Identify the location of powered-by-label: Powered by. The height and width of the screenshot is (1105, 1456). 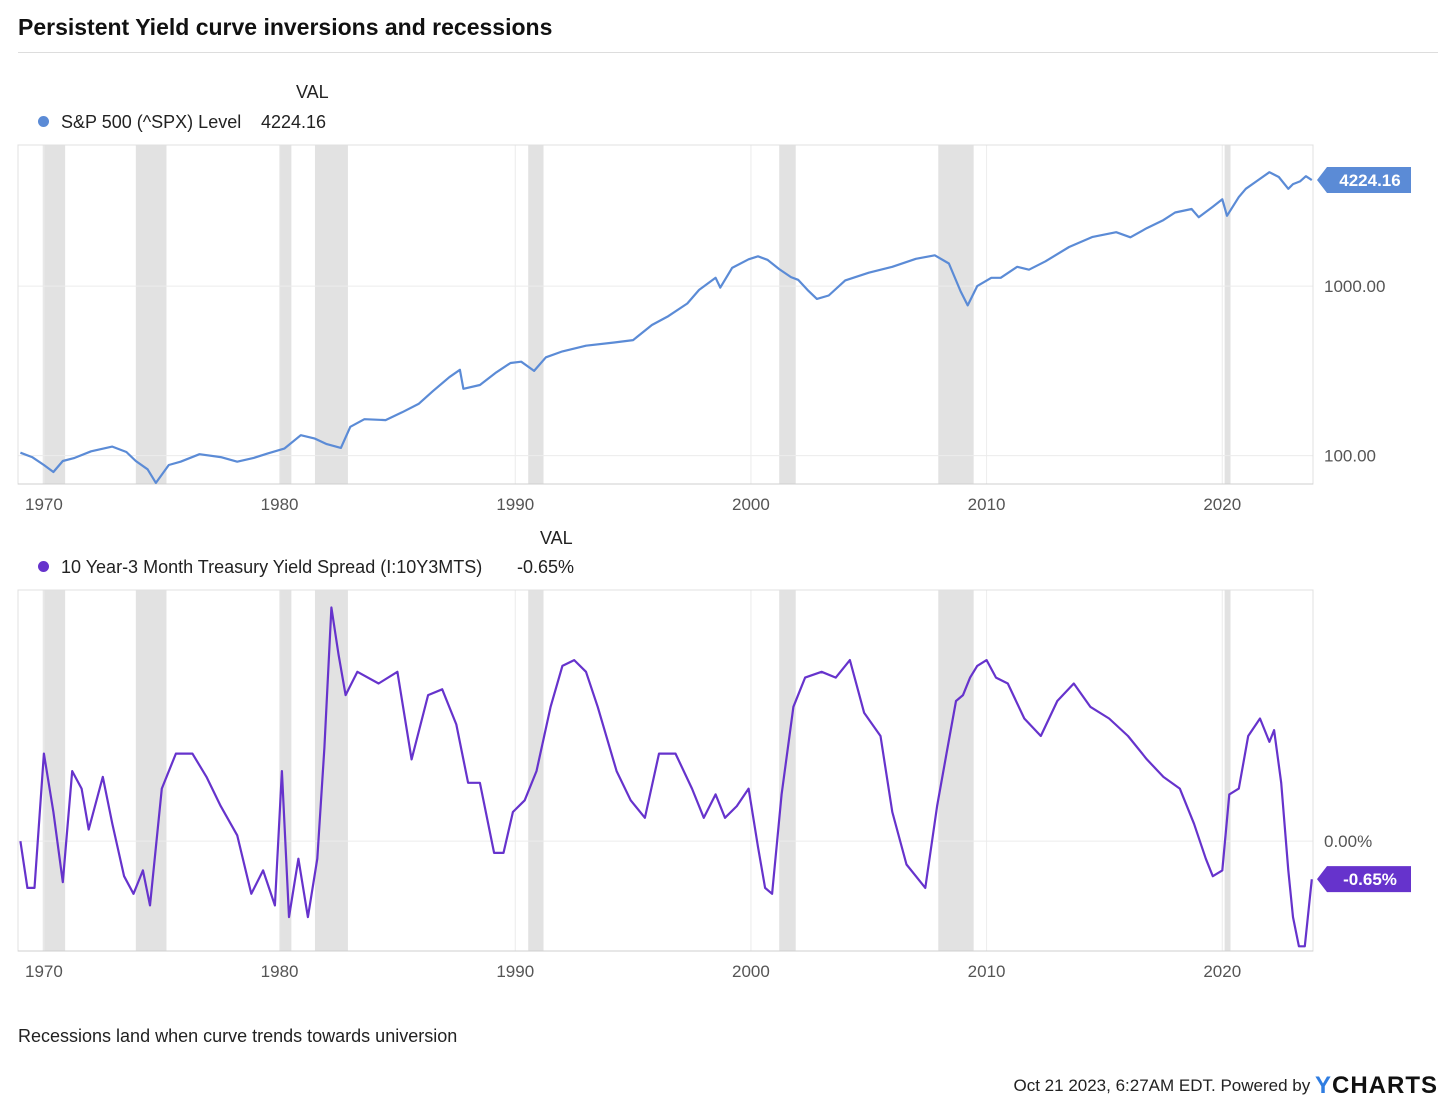
(1265, 1085).